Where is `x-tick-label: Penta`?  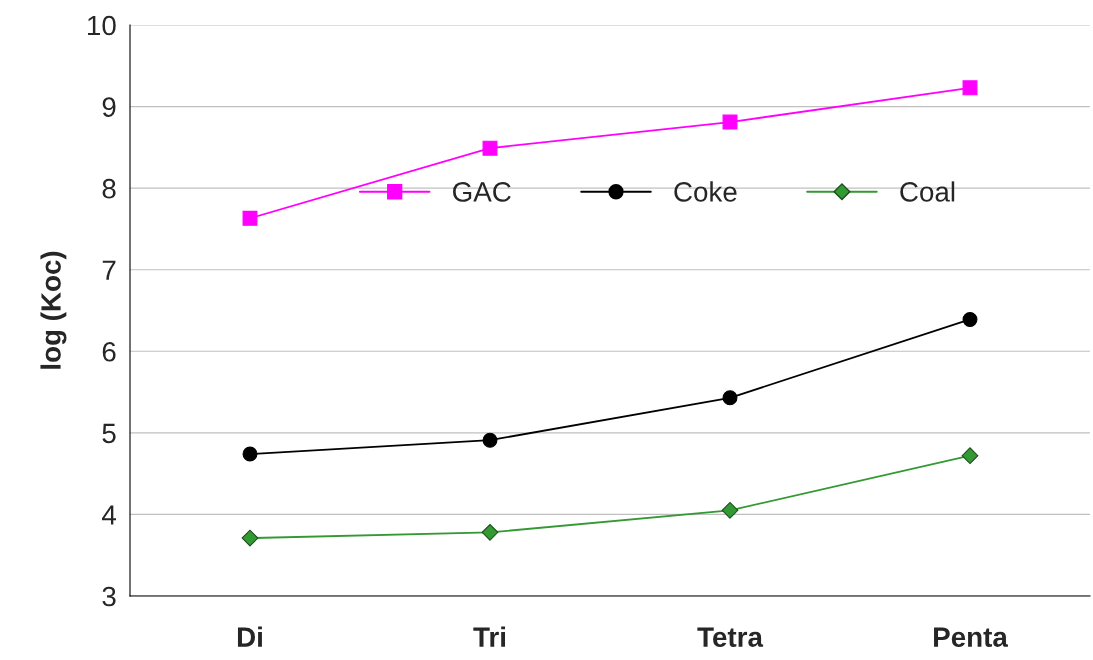
x-tick-label: Penta is located at coordinates (971, 637).